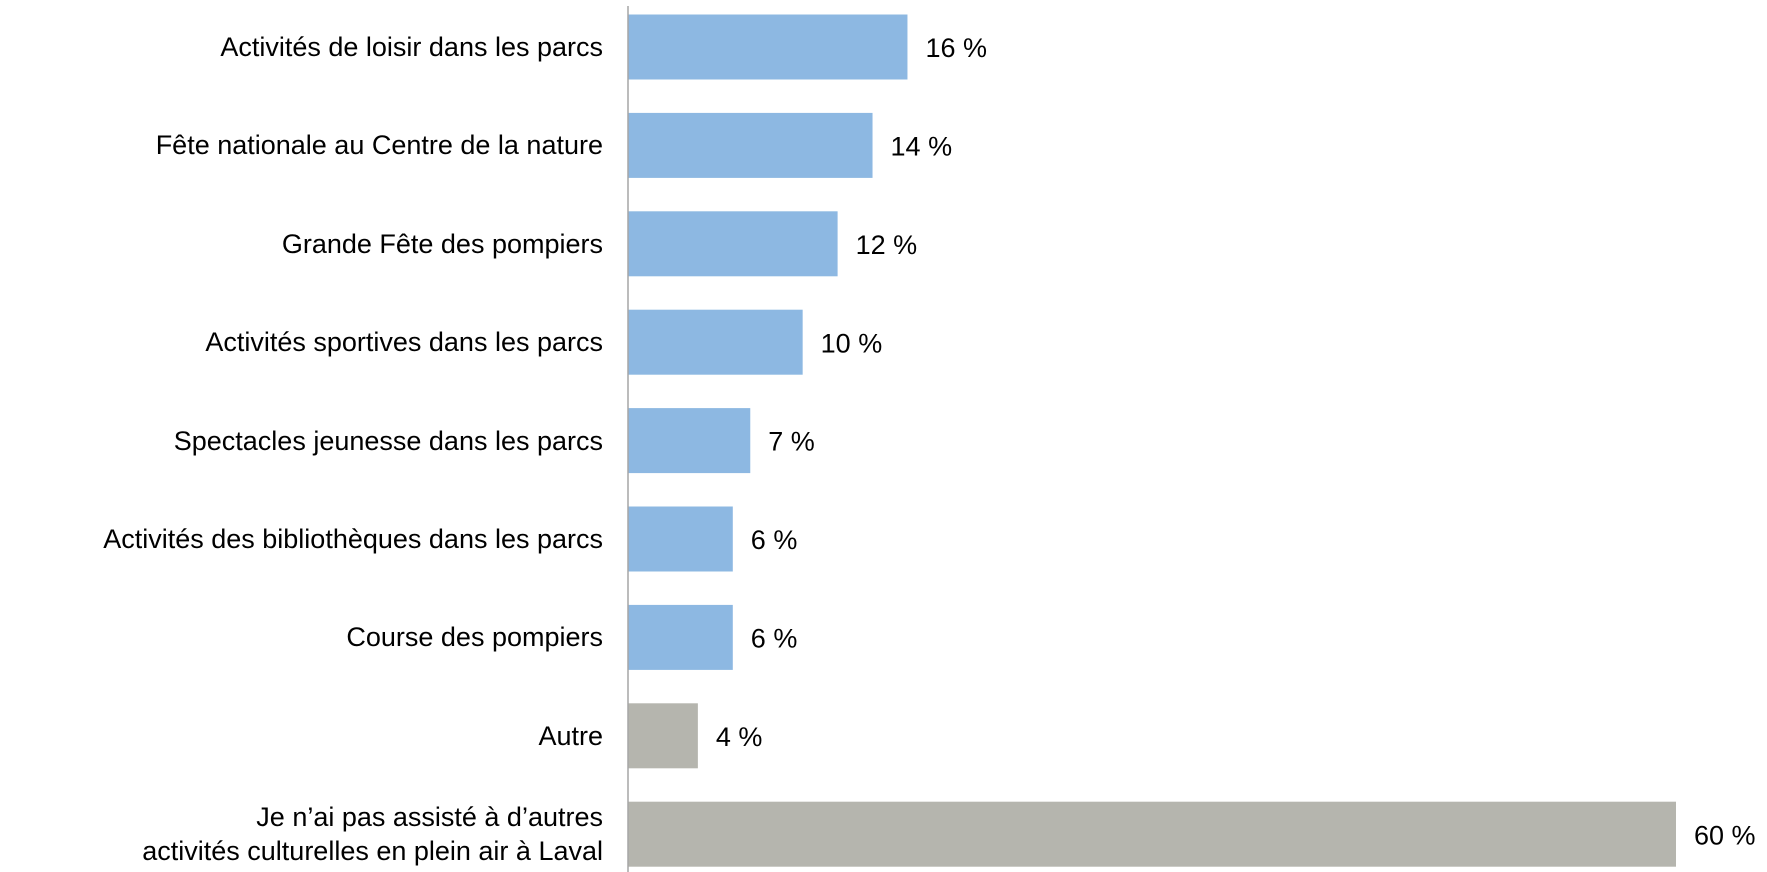  I want to click on category-label: Activités sportives dans les parcs, so click(404, 342).